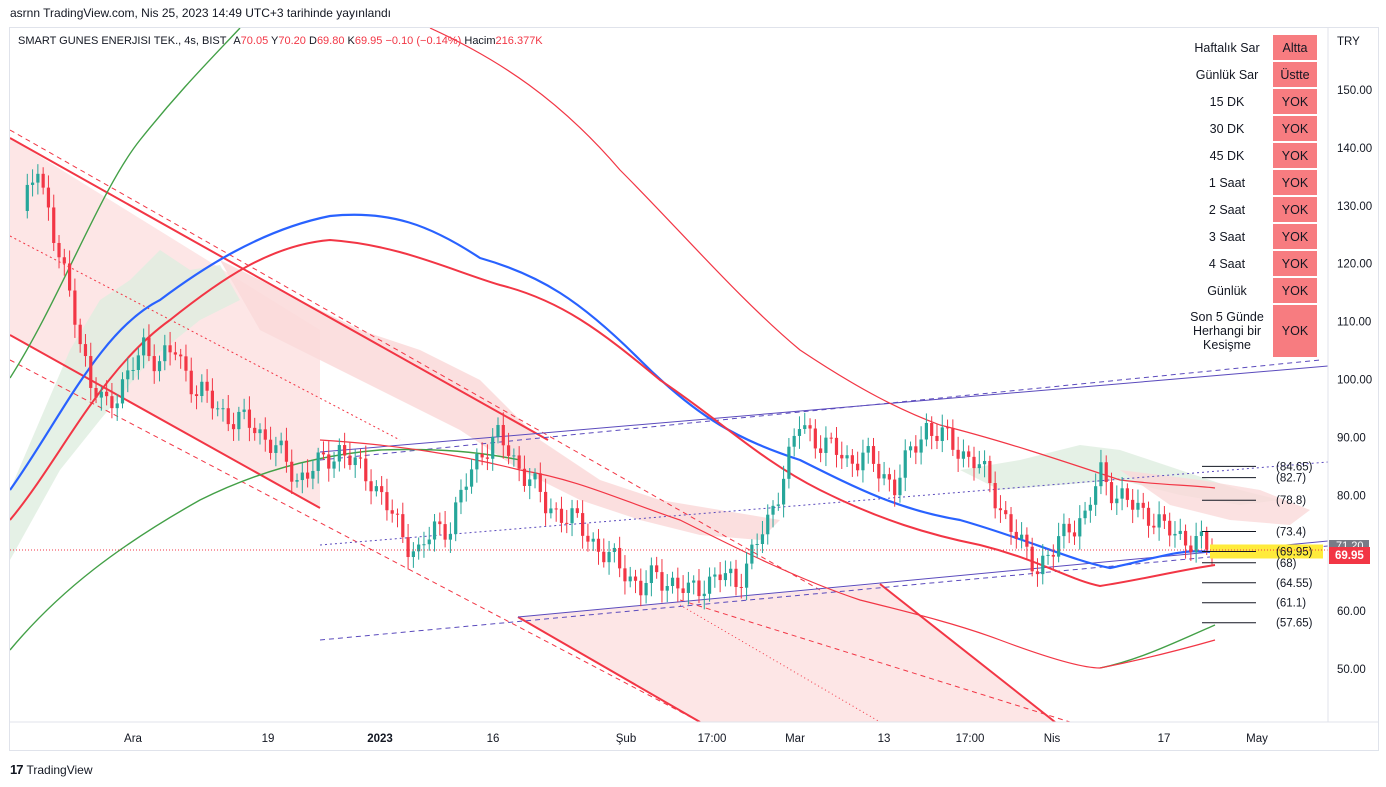 The height and width of the screenshot is (787, 1386). I want to click on asc-channel-lower, so click(922, 579).